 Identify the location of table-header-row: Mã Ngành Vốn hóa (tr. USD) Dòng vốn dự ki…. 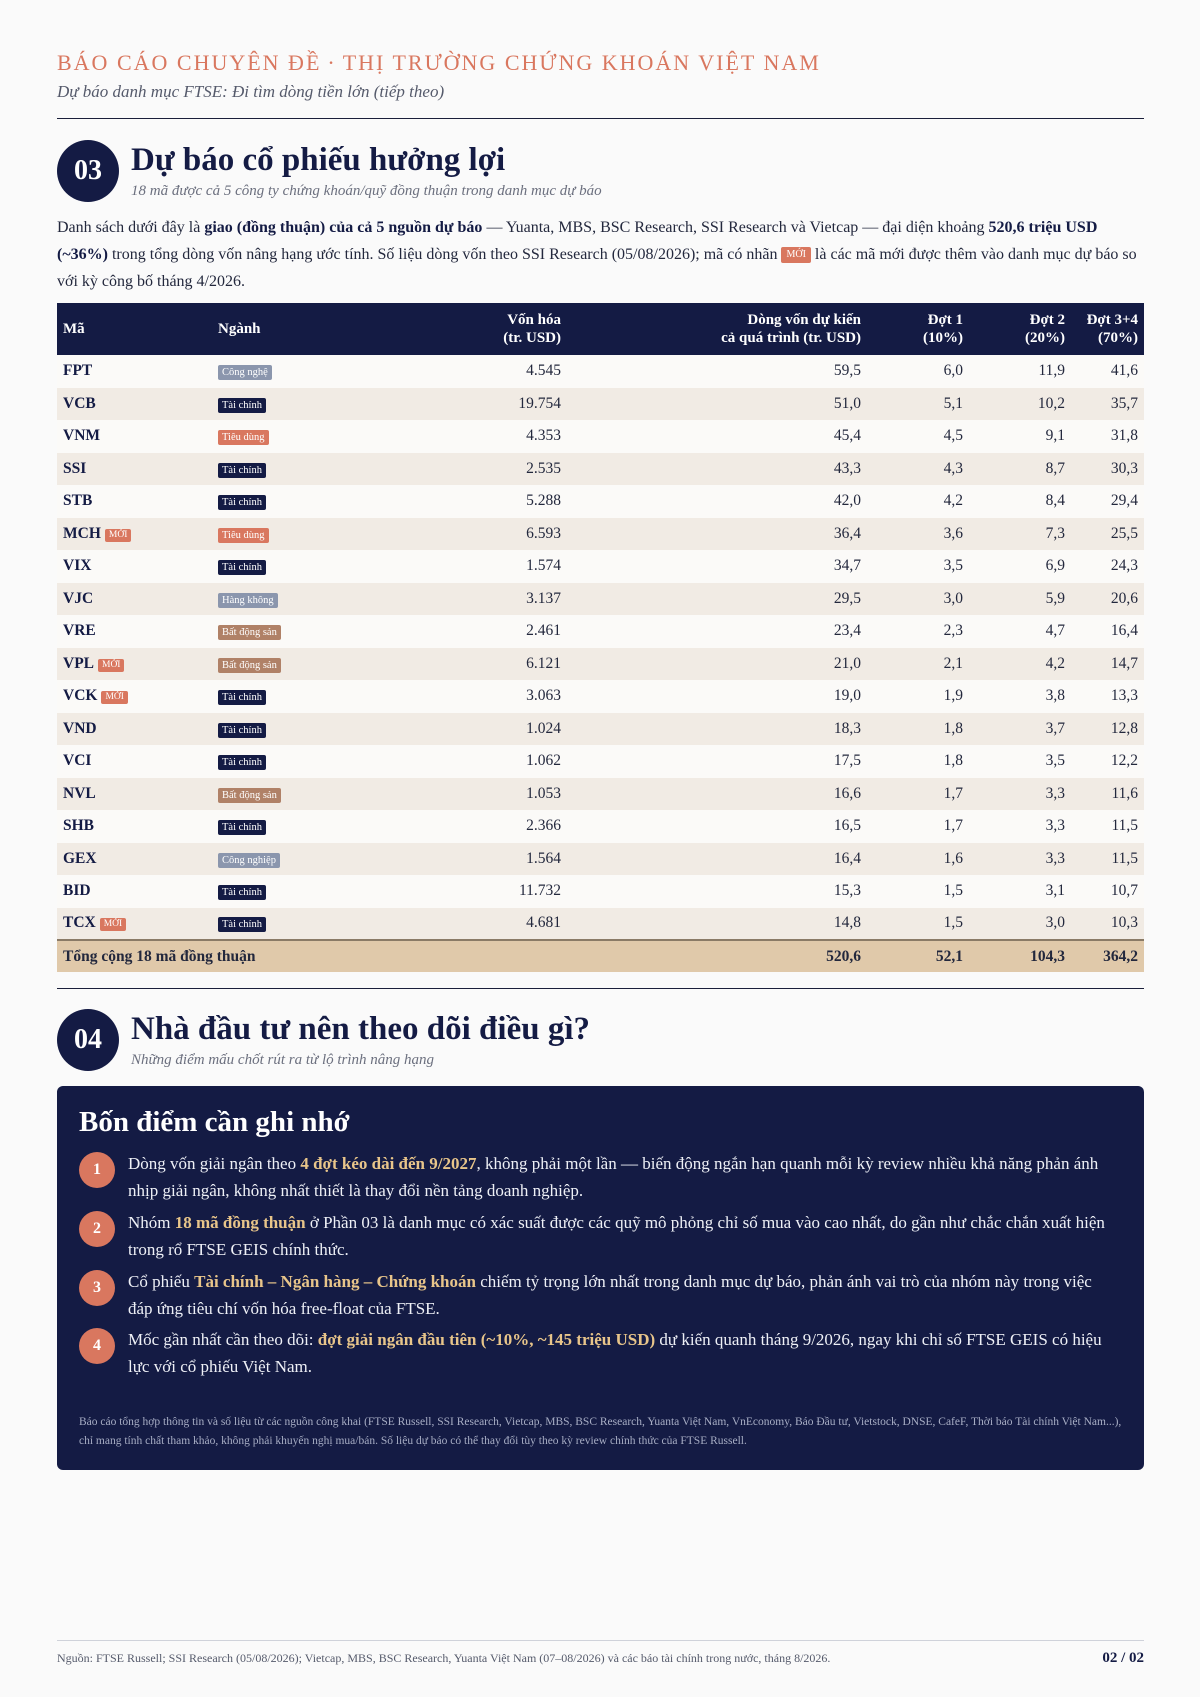
(600, 329).